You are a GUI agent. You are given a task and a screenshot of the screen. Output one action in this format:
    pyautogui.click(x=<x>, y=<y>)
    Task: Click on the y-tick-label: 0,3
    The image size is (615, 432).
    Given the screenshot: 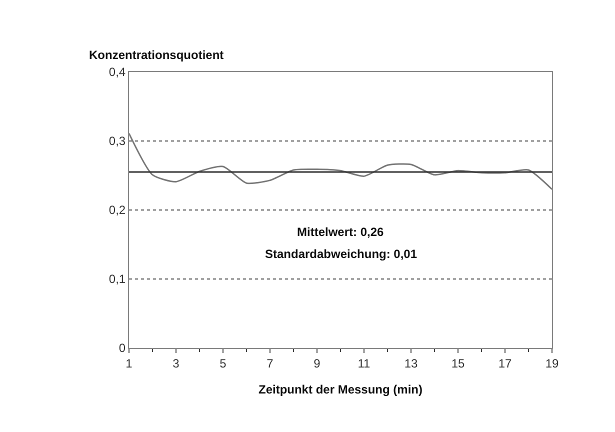 What is the action you would take?
    pyautogui.click(x=117, y=141)
    